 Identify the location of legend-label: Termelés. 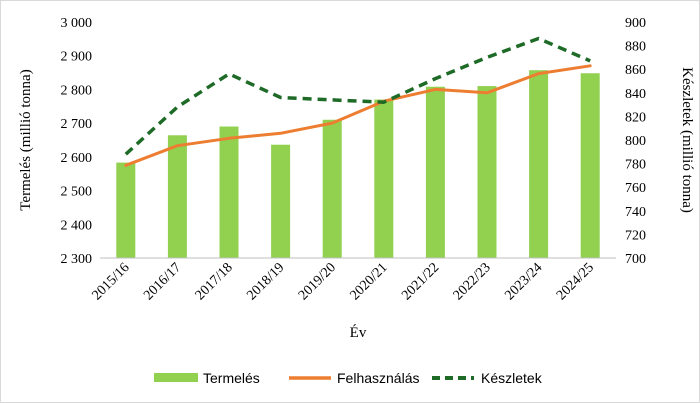
(231, 378).